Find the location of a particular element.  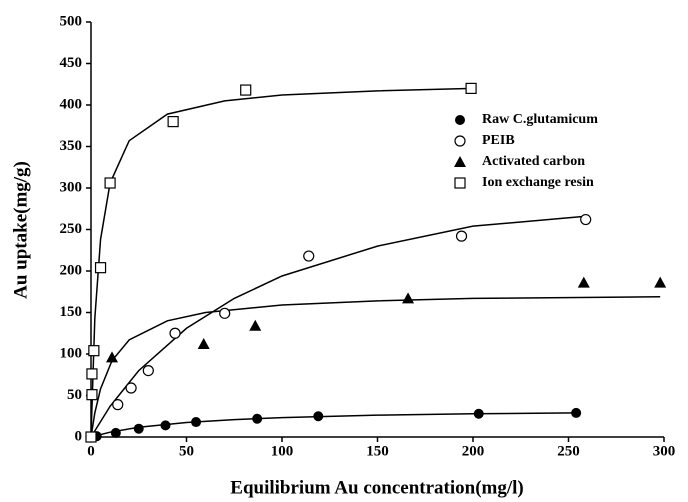

y-tick-label: 350 is located at coordinates (71, 146).